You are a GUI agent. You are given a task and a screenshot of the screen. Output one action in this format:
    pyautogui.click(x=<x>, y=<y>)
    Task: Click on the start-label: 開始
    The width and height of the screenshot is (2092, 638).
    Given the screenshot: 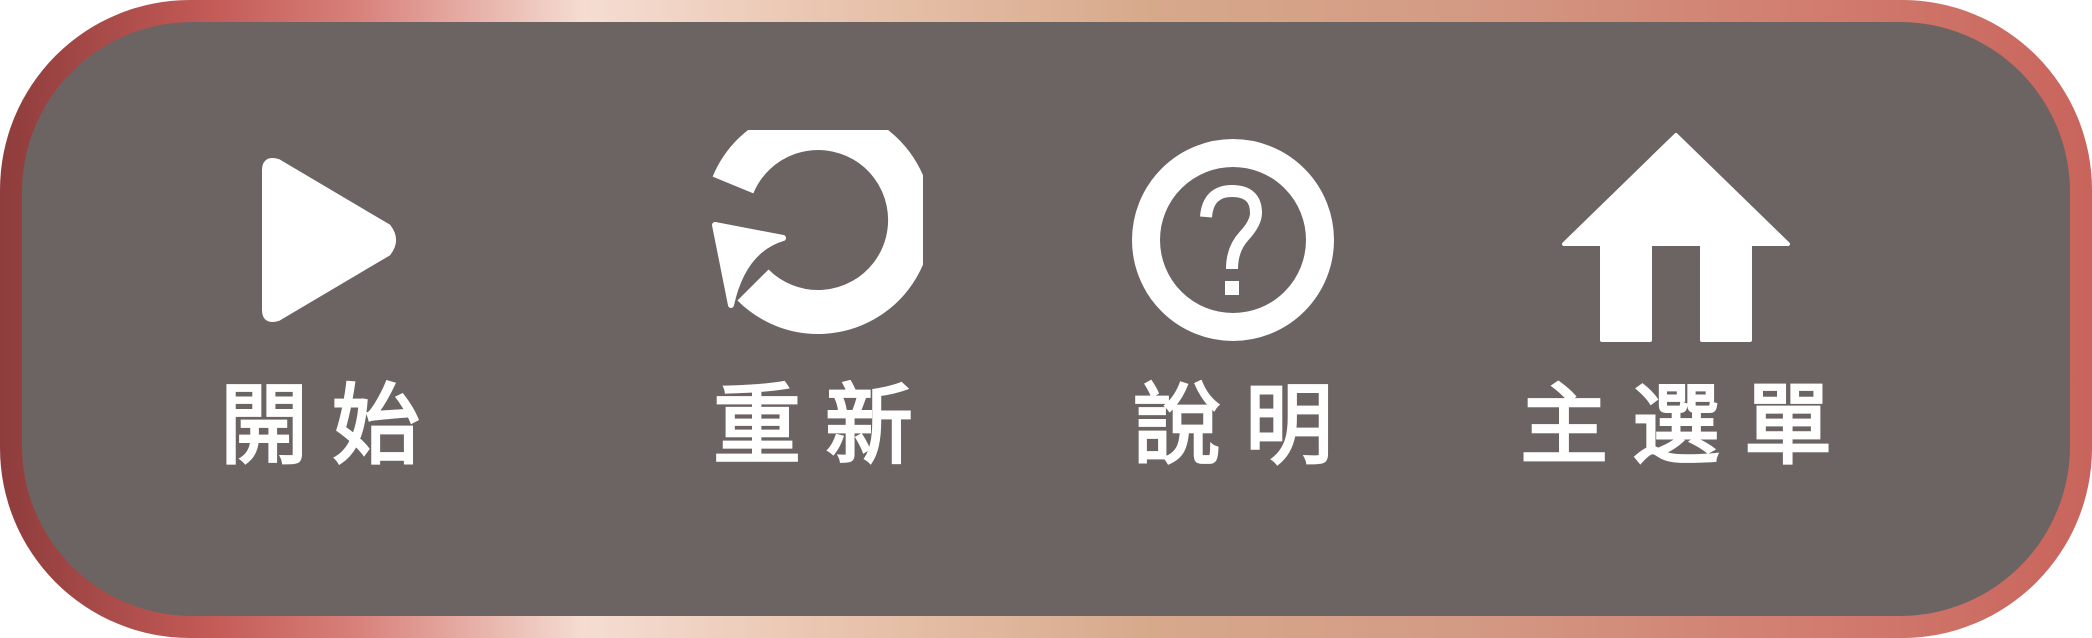 What is the action you would take?
    pyautogui.click(x=331, y=425)
    